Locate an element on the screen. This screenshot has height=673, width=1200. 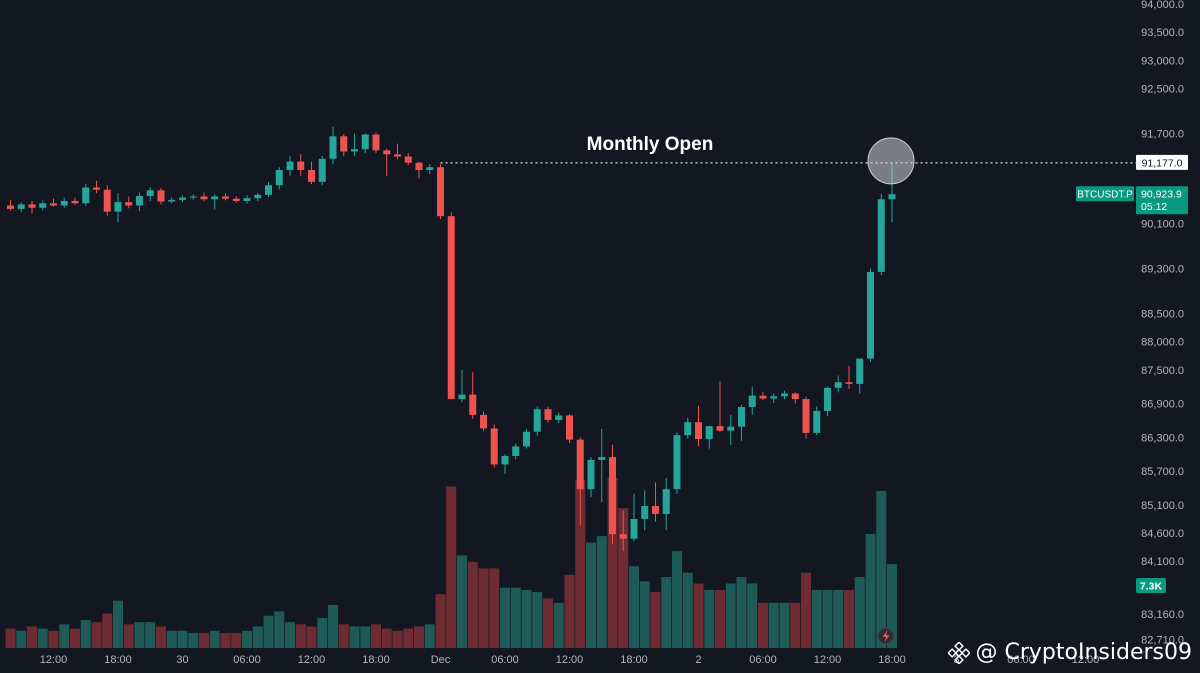
y-tick-label: 93,500.0 is located at coordinates (1162, 33).